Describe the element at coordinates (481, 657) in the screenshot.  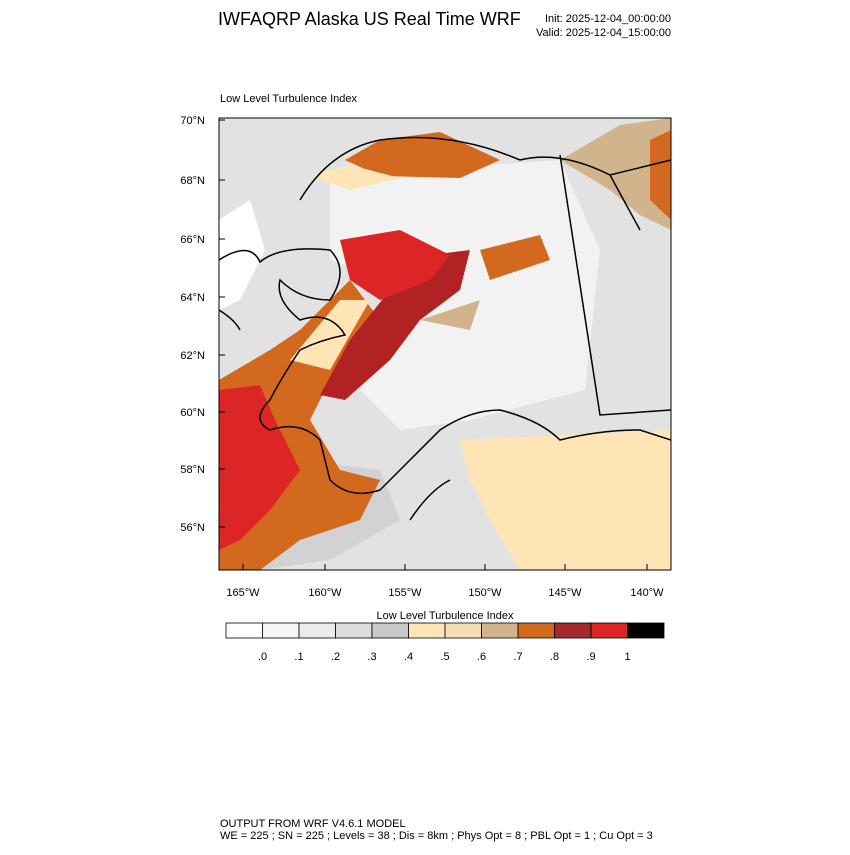
I see `colorbar-label: .6` at that location.